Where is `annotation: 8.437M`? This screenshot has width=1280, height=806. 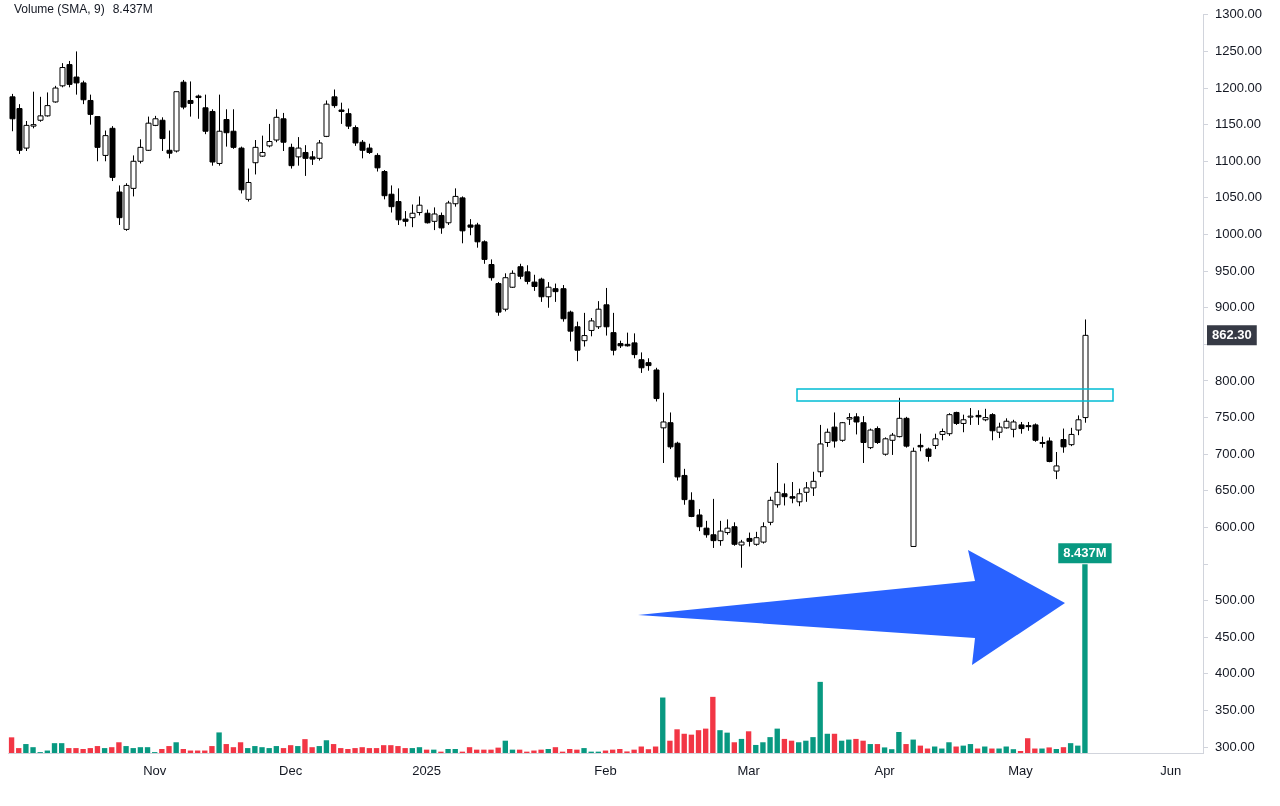
annotation: 8.437M is located at coordinates (132, 9).